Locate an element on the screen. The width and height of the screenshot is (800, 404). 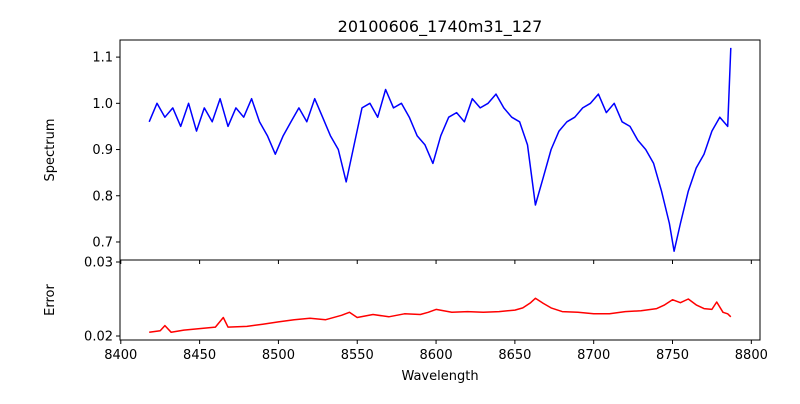
x-tick-label: 8400 is located at coordinates (120, 355).